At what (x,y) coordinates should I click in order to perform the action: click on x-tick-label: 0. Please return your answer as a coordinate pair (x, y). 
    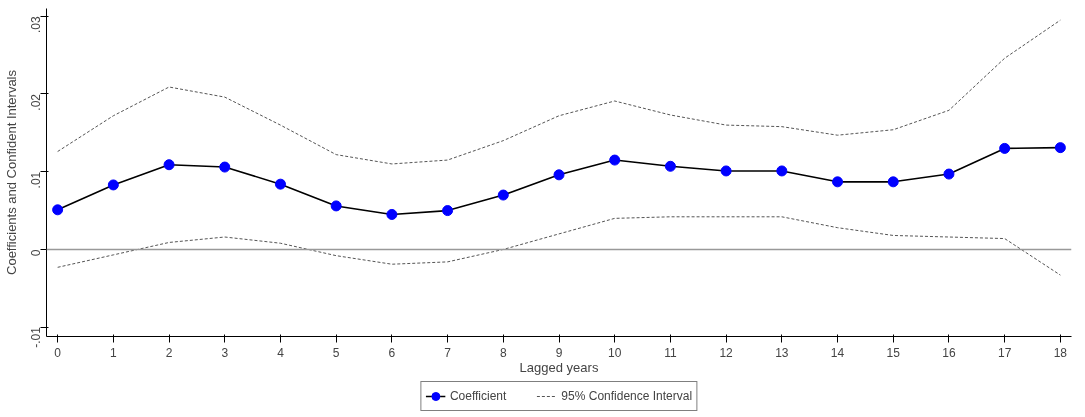
    Looking at the image, I should click on (58, 352).